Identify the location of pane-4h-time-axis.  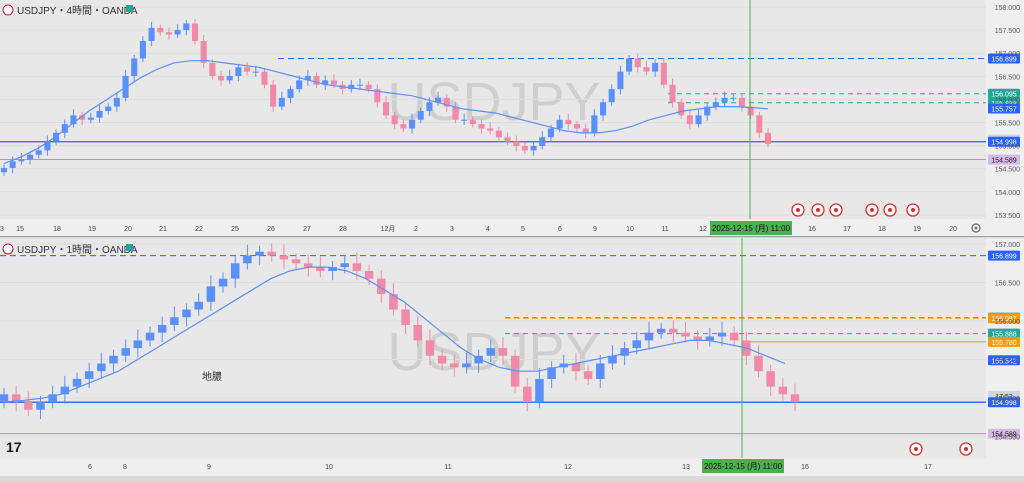
(493, 227).